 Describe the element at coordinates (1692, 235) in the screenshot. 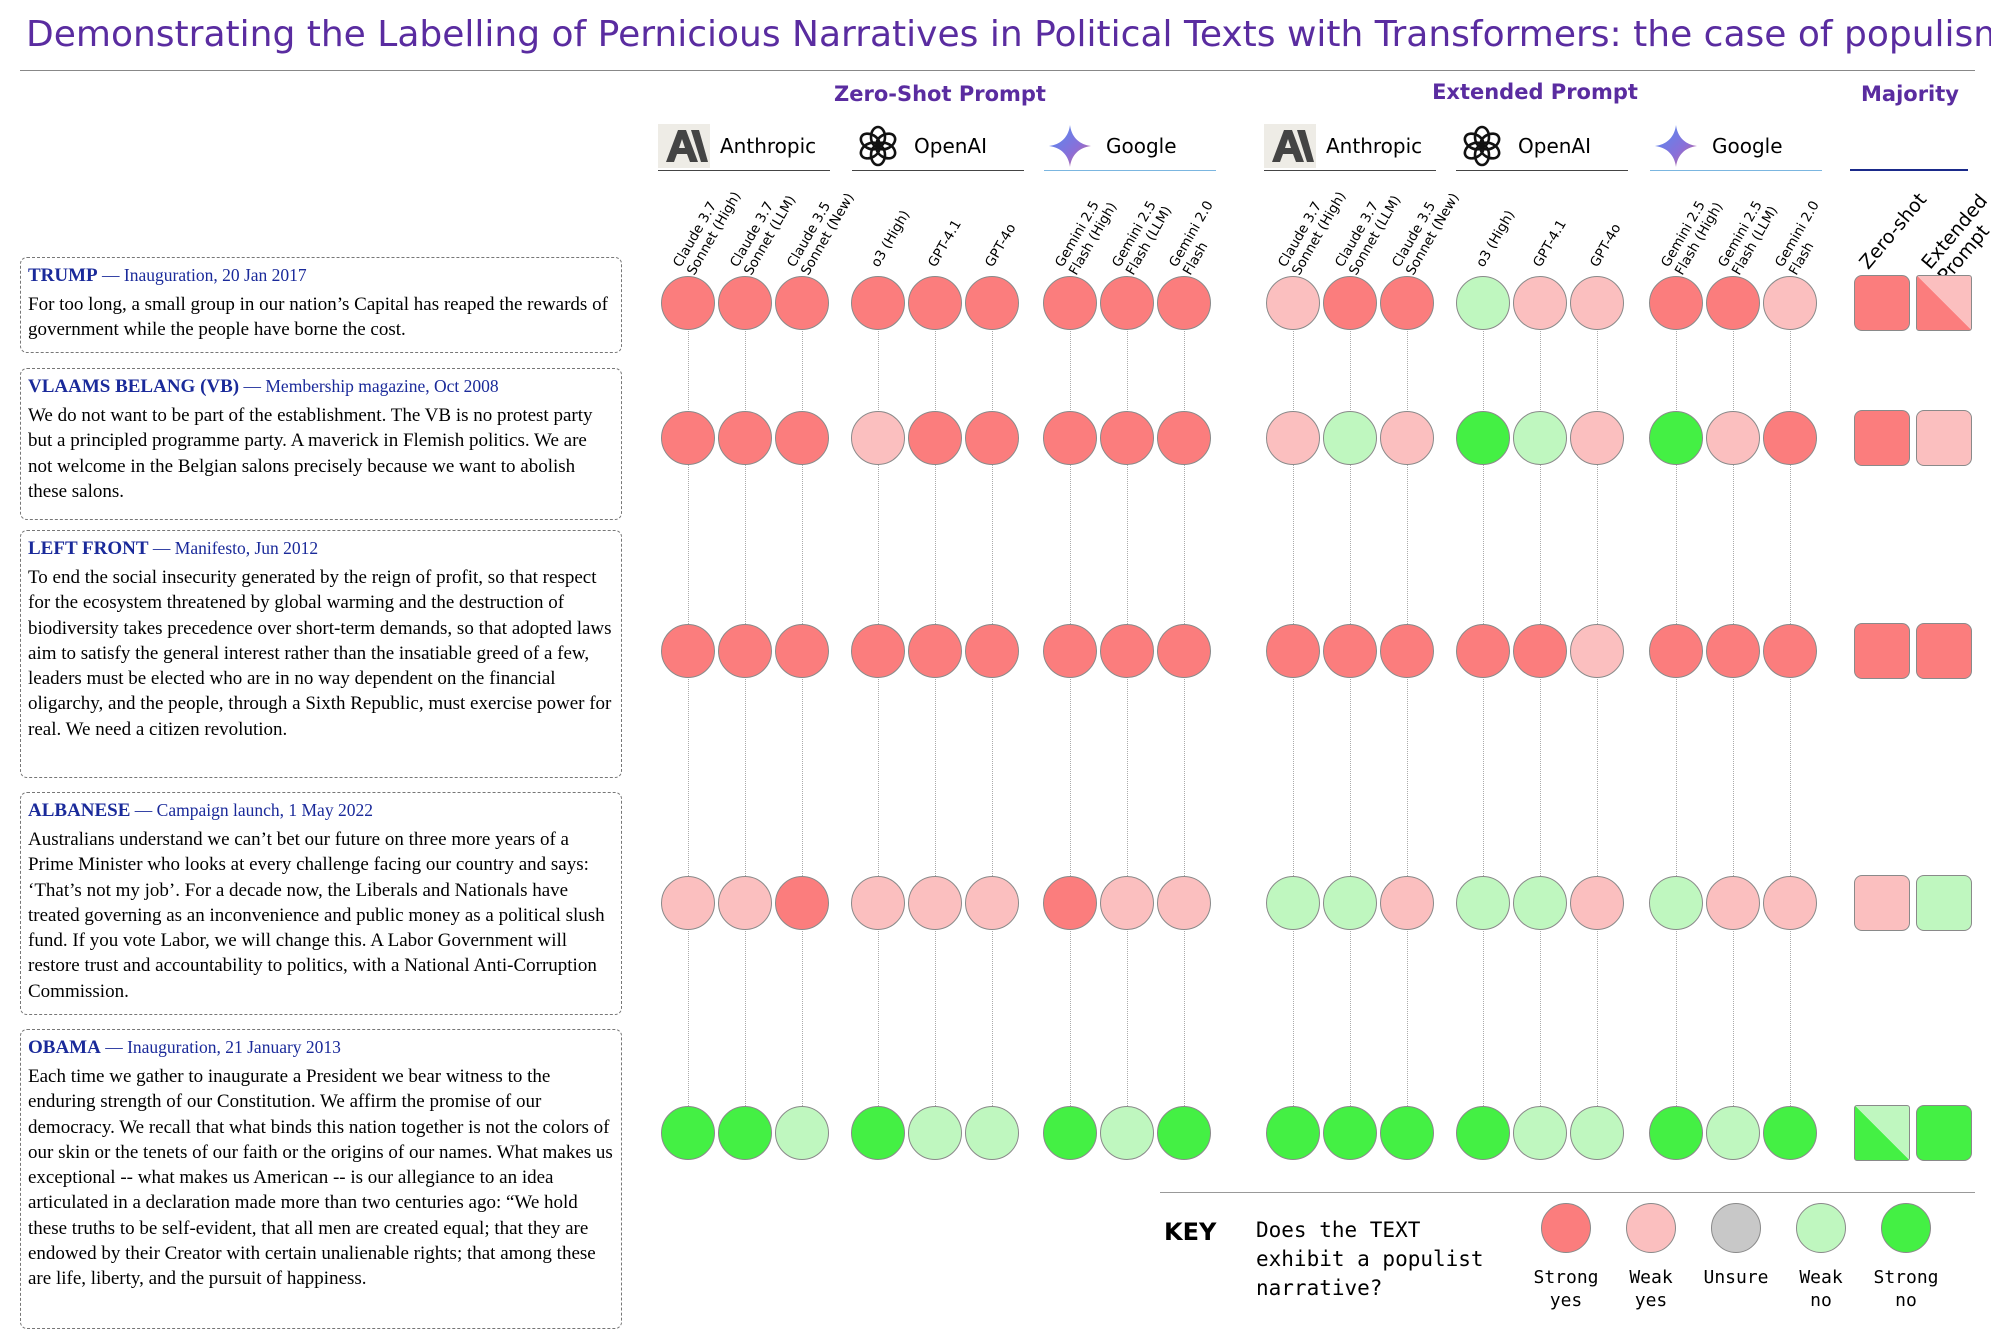

I see `extended-model-label: Gemini 2.5 Flash (High)` at that location.